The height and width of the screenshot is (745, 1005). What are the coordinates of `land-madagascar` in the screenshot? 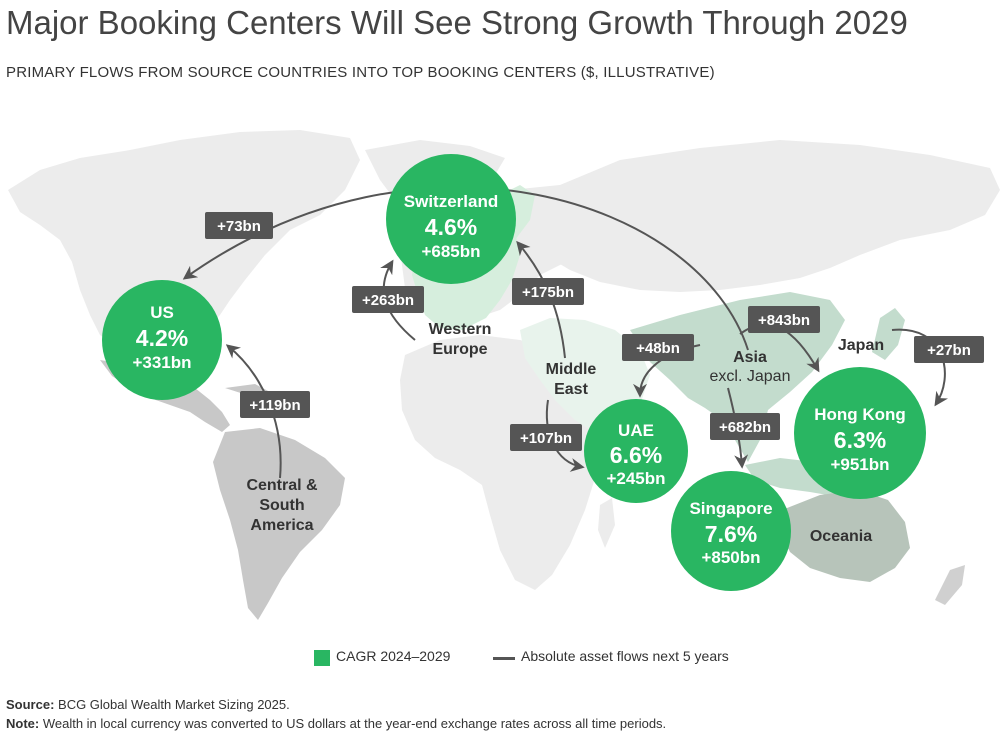 It's located at (606, 523).